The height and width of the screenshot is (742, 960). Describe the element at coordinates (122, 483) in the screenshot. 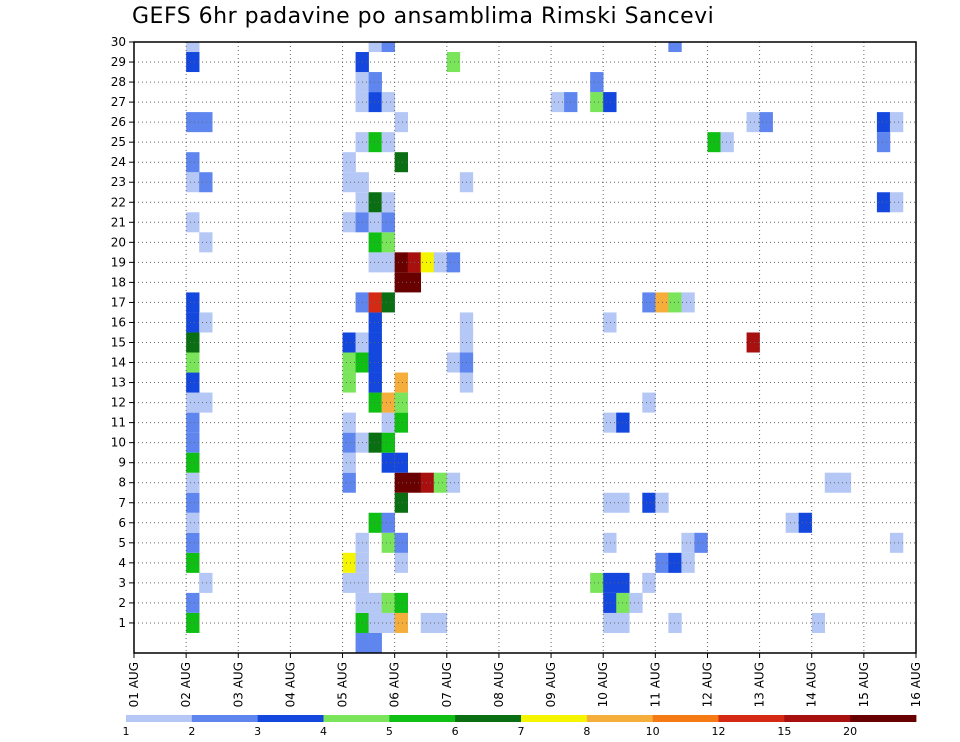

I see `y-tick-label: 8` at that location.